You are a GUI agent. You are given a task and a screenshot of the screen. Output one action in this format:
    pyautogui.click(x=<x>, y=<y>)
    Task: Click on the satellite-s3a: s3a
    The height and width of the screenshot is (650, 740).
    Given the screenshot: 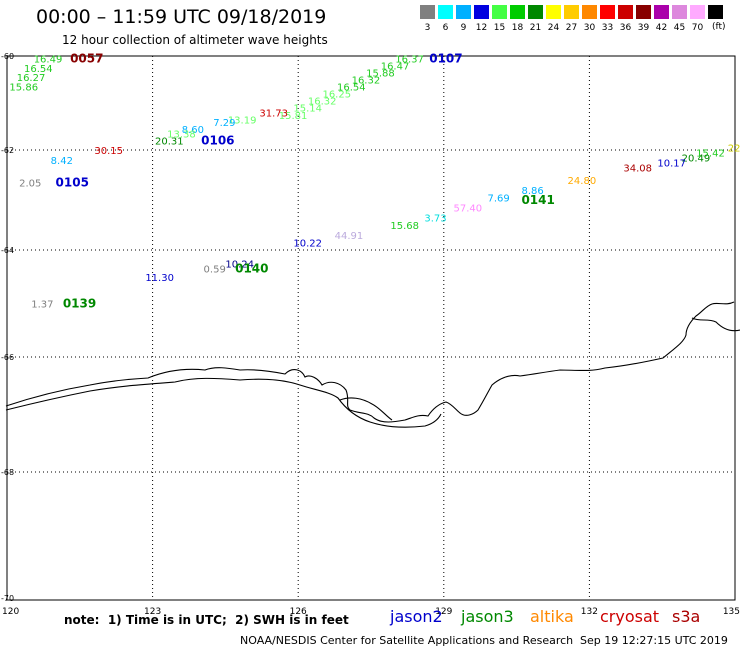 What is the action you would take?
    pyautogui.click(x=686, y=616)
    